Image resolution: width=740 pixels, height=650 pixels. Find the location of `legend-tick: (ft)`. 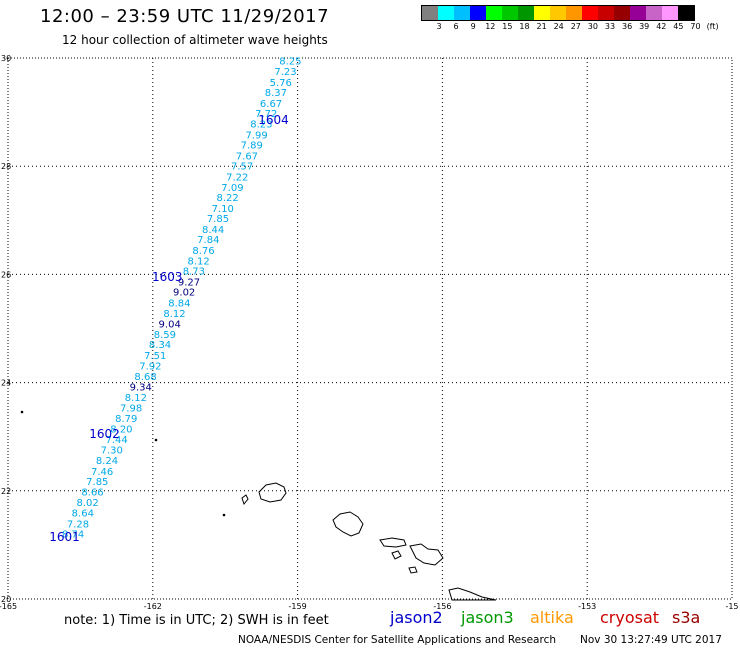

legend-tick: (ft) is located at coordinates (712, 26).